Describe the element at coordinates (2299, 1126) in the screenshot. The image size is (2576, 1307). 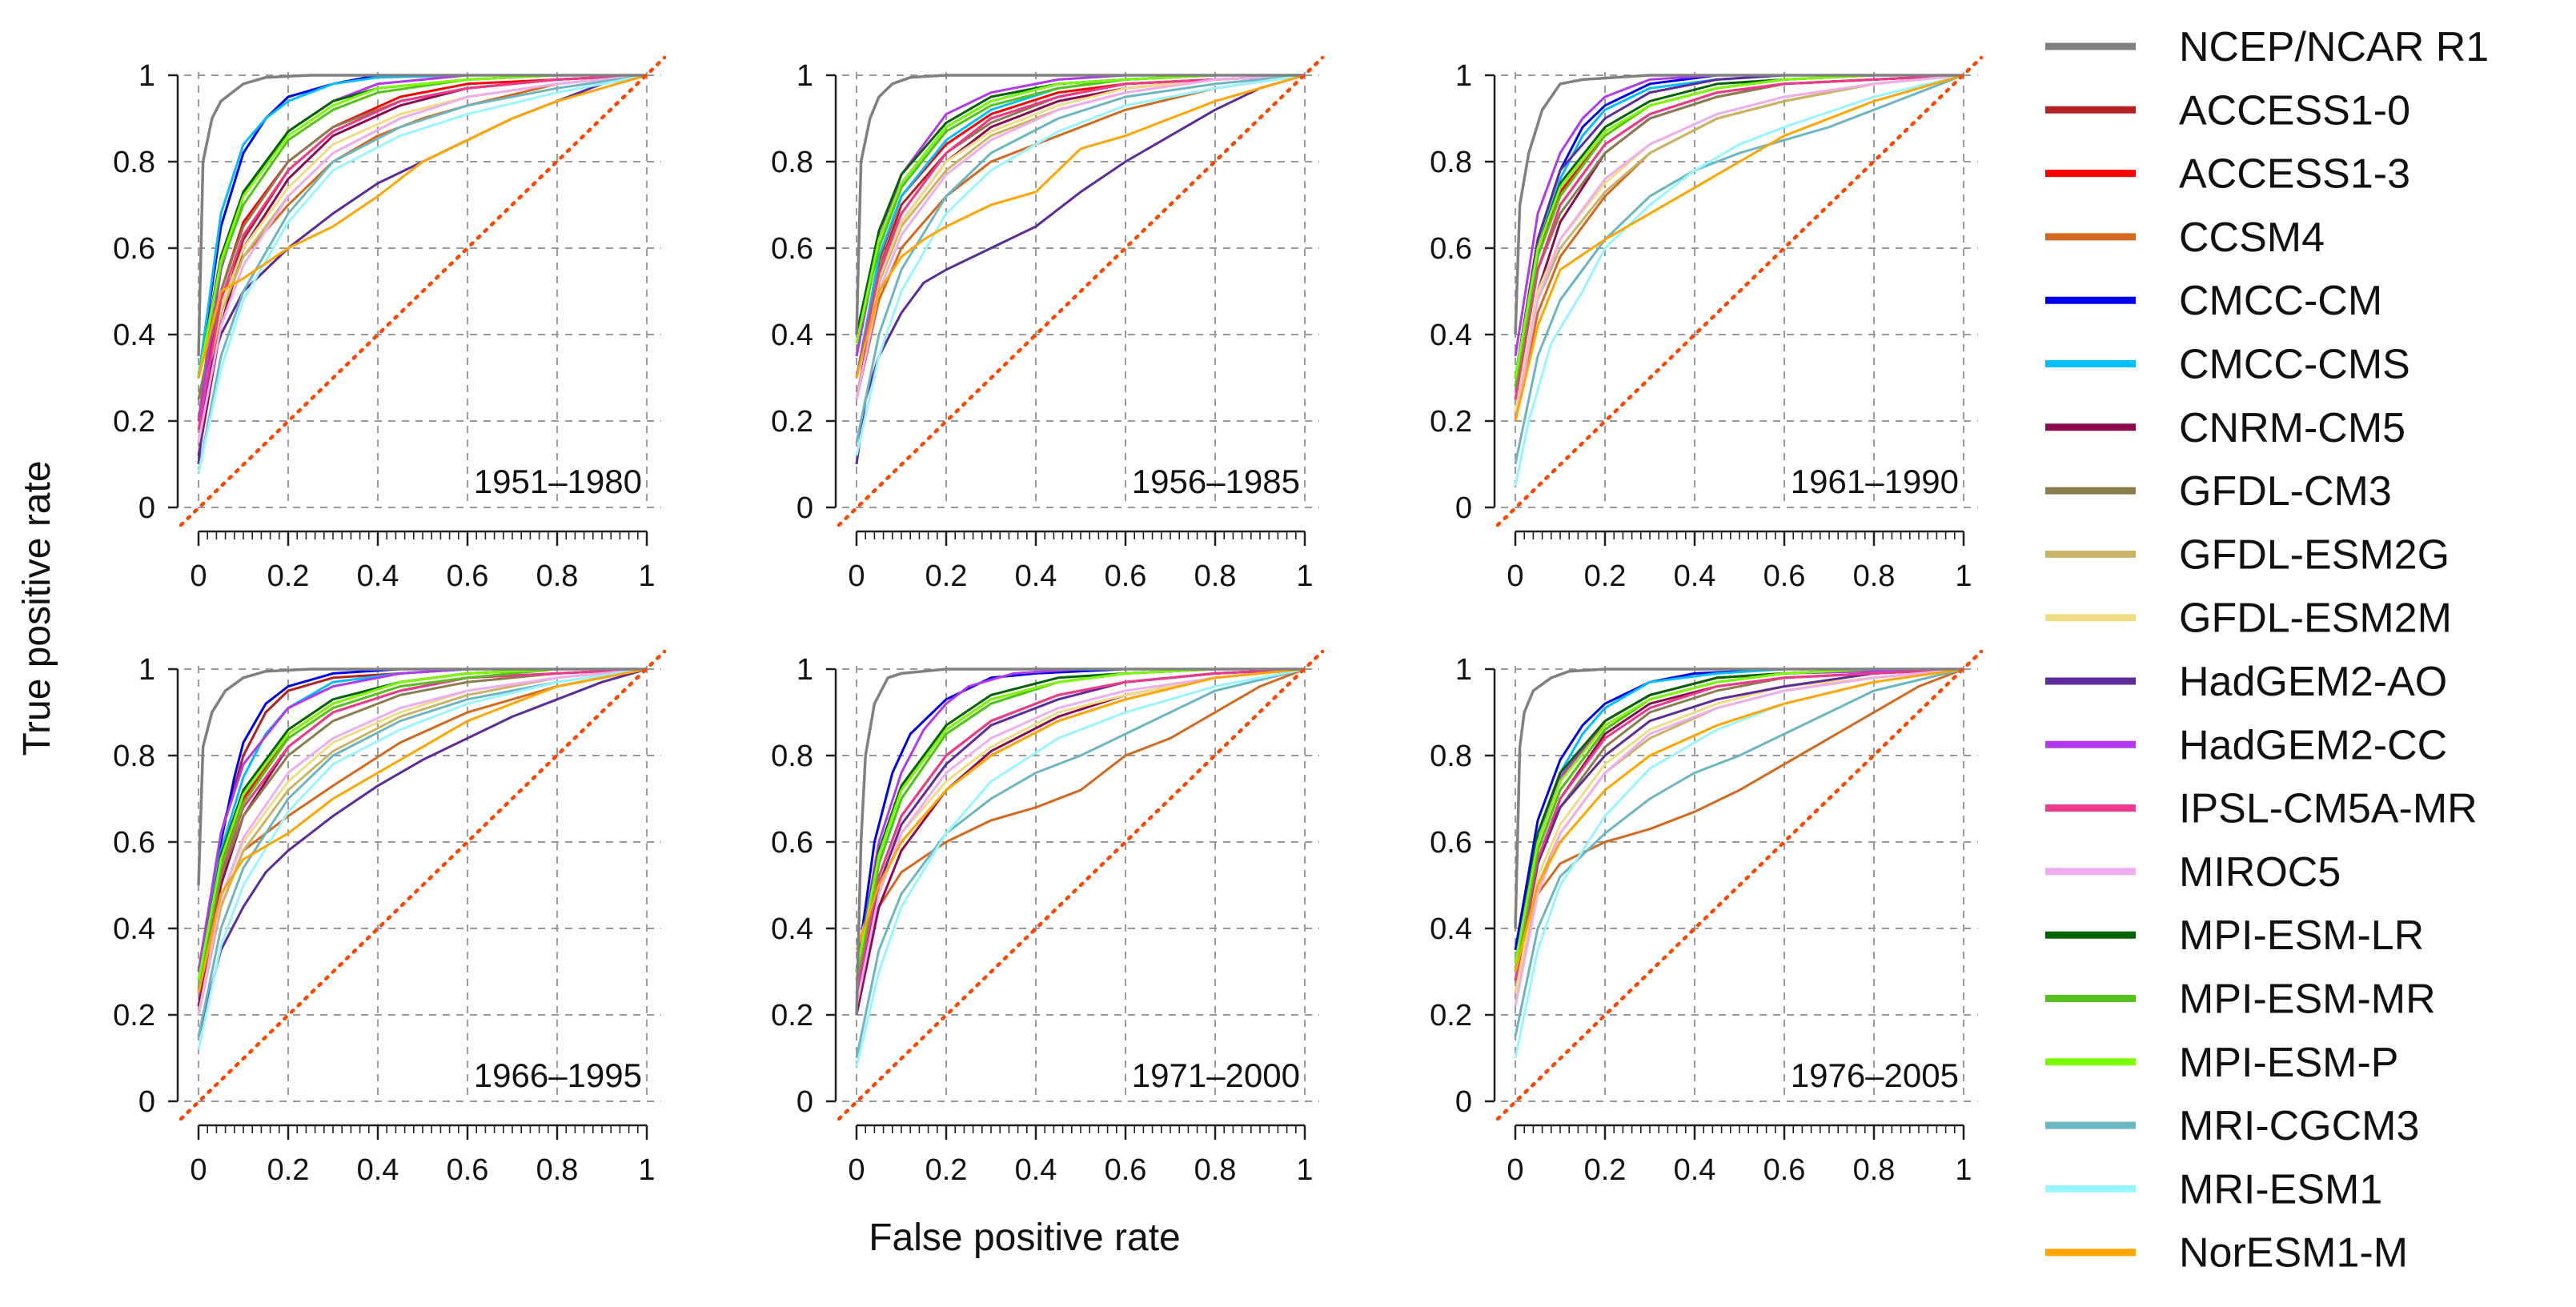
I see `legend-label: MRI-CGCM3` at that location.